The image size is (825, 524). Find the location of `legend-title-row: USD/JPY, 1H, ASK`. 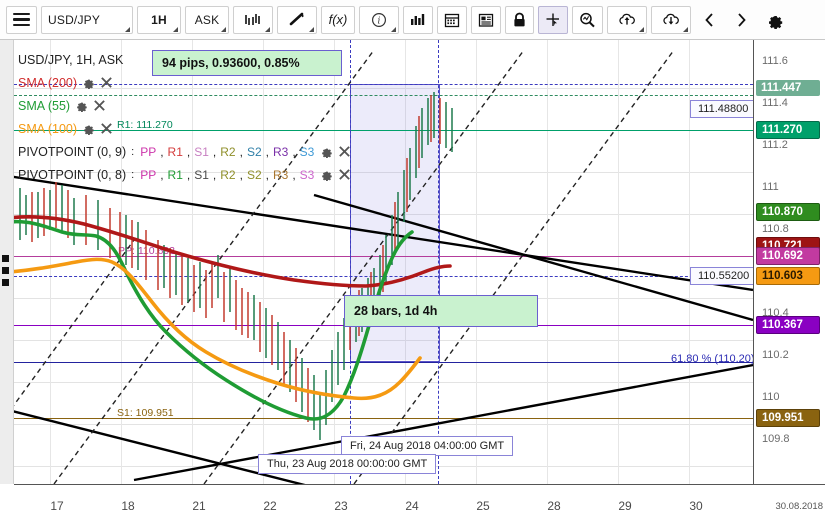

legend-title-row: USD/JPY, 1H, ASK is located at coordinates (258, 59).